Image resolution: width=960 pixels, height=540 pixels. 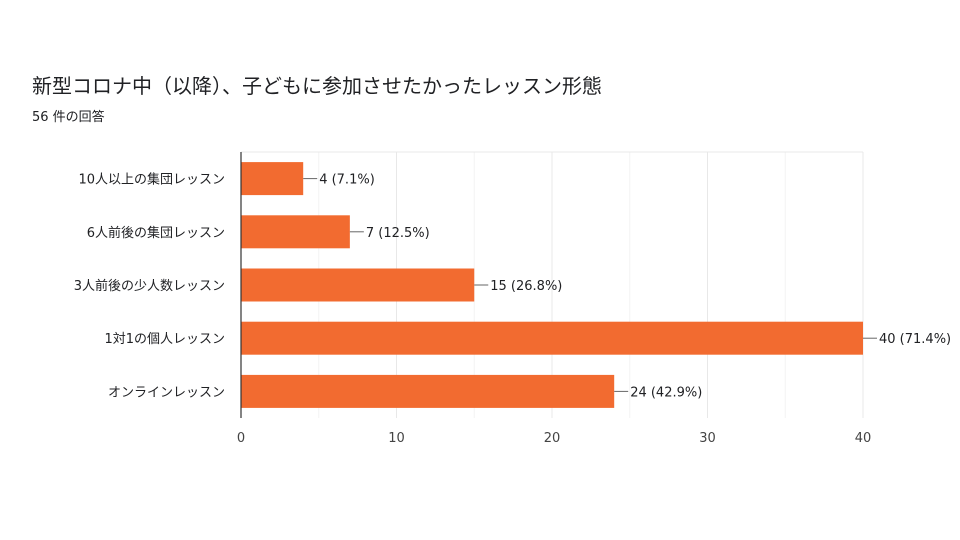 What do you see at coordinates (151, 180) in the screenshot?
I see `category-label: 10人以上の集団レッスン` at bounding box center [151, 180].